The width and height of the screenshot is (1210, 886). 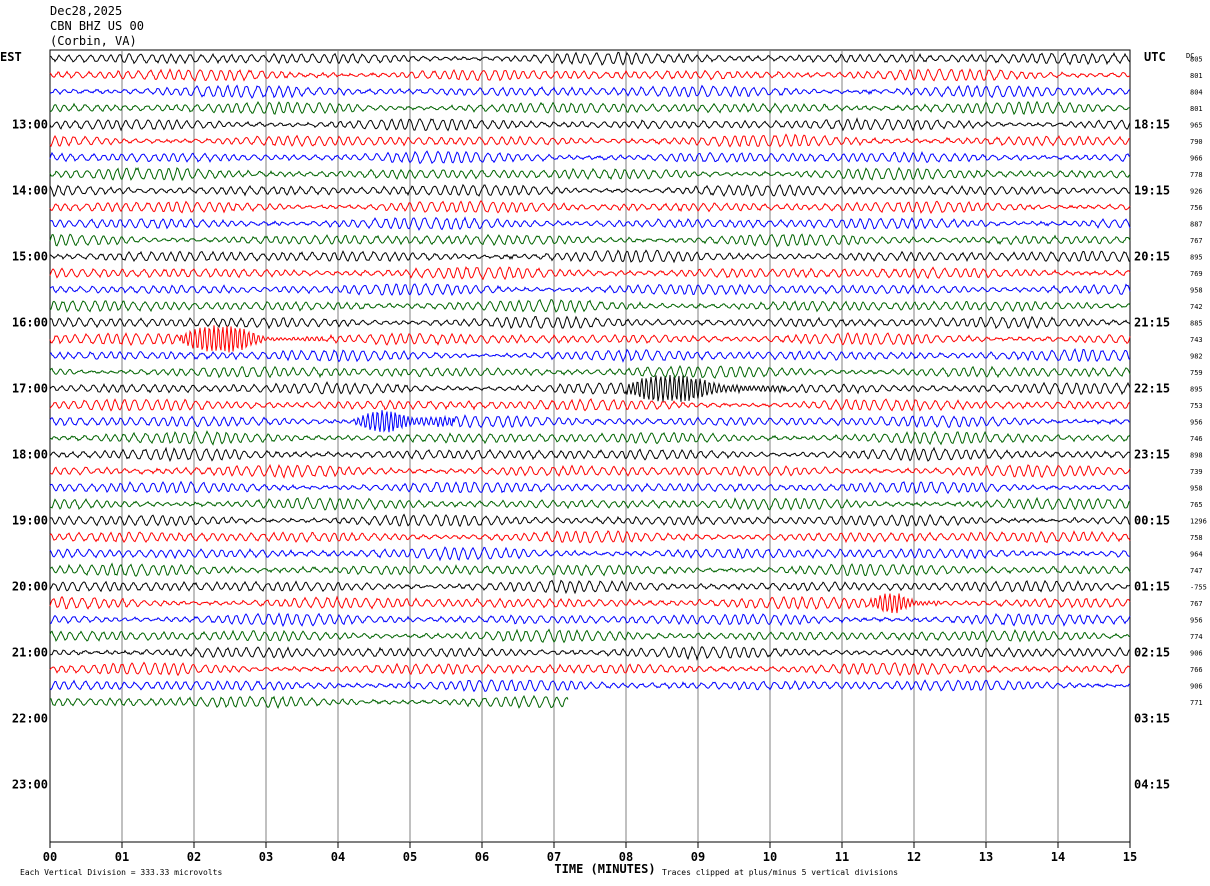 I want to click on utc-label: UTC, so click(x=1155, y=57).